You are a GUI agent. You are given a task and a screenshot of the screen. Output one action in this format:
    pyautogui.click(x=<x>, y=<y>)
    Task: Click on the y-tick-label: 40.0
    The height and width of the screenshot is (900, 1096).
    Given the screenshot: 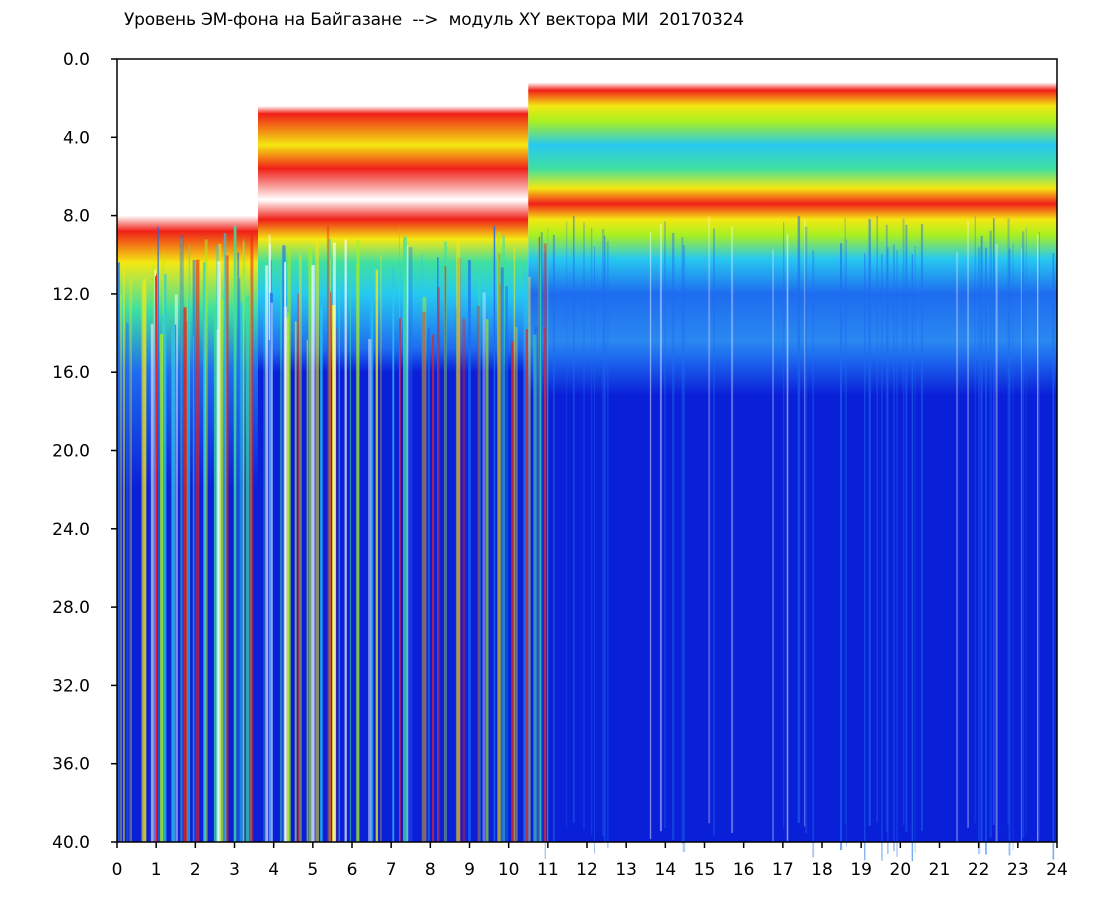 What is the action you would take?
    pyautogui.click(x=71, y=843)
    